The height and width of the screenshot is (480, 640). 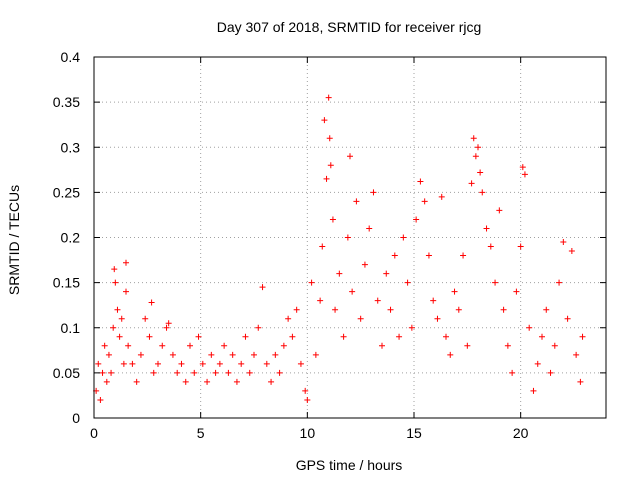 What do you see at coordinates (66, 102) in the screenshot?
I see `y-tick-label: 0.35` at bounding box center [66, 102].